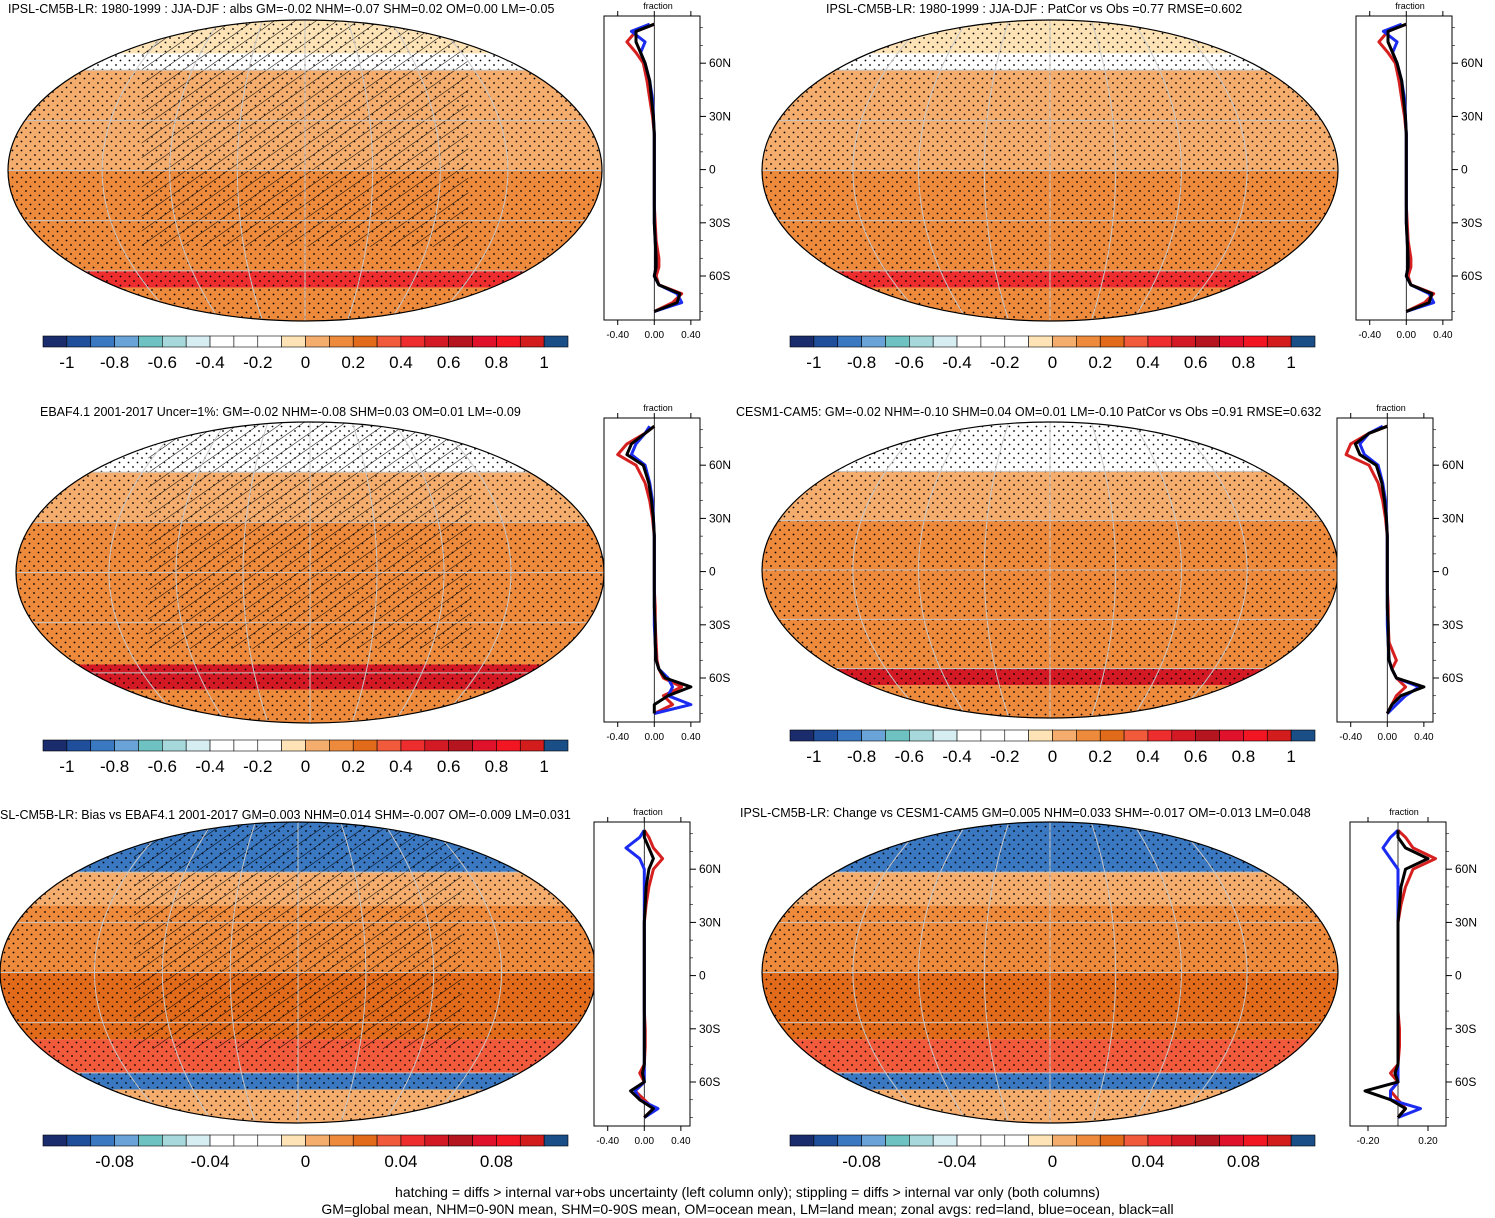 Image resolution: width=1495 pixels, height=1218 pixels. I want to click on colorbar-p6: -0.08 -0.04 0 0.04 0.08, so click(1052, 1152).